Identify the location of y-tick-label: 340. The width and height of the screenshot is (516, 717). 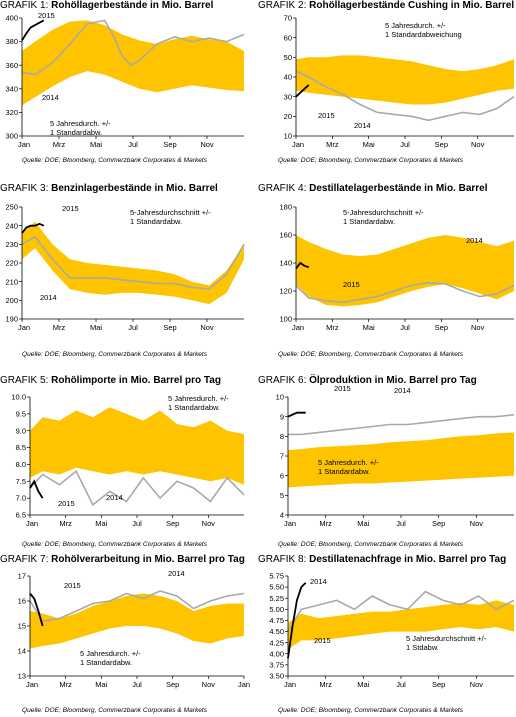
(11, 88).